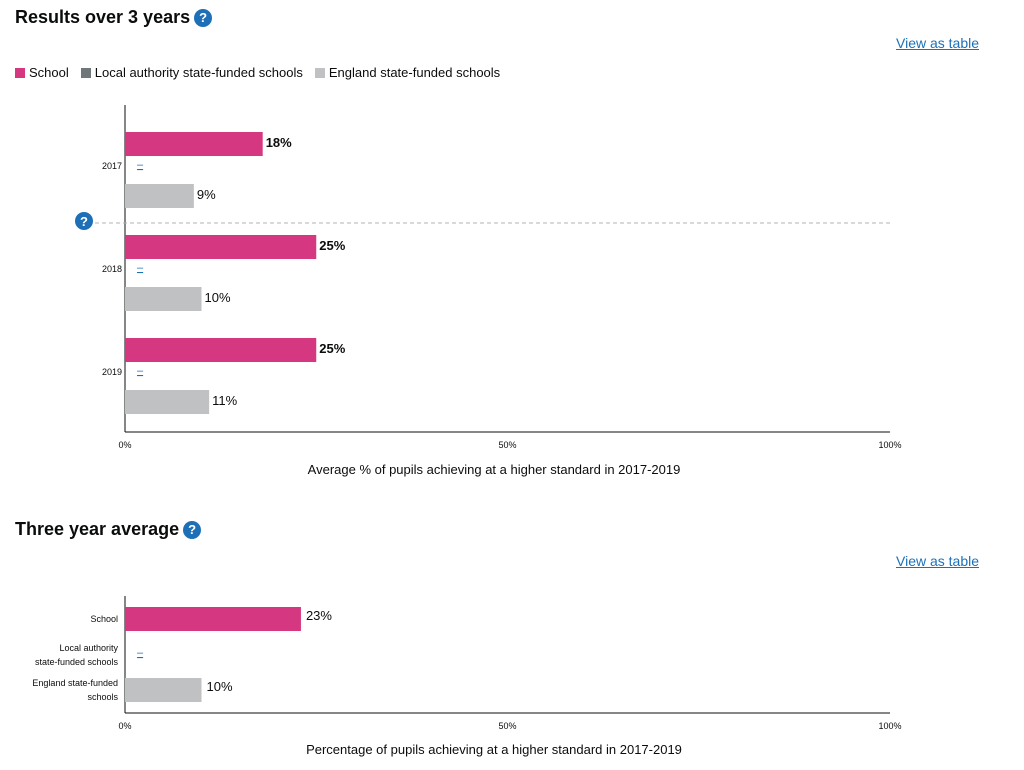 This screenshot has width=1024, height=770. I want to click on data-label: 11%, so click(224, 400).